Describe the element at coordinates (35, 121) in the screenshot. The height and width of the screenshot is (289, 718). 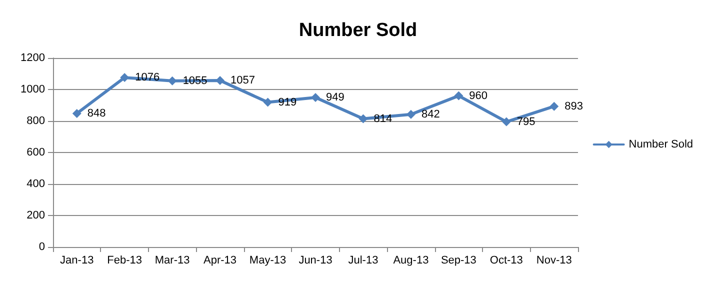
I see `y-tick-label: 800` at that location.